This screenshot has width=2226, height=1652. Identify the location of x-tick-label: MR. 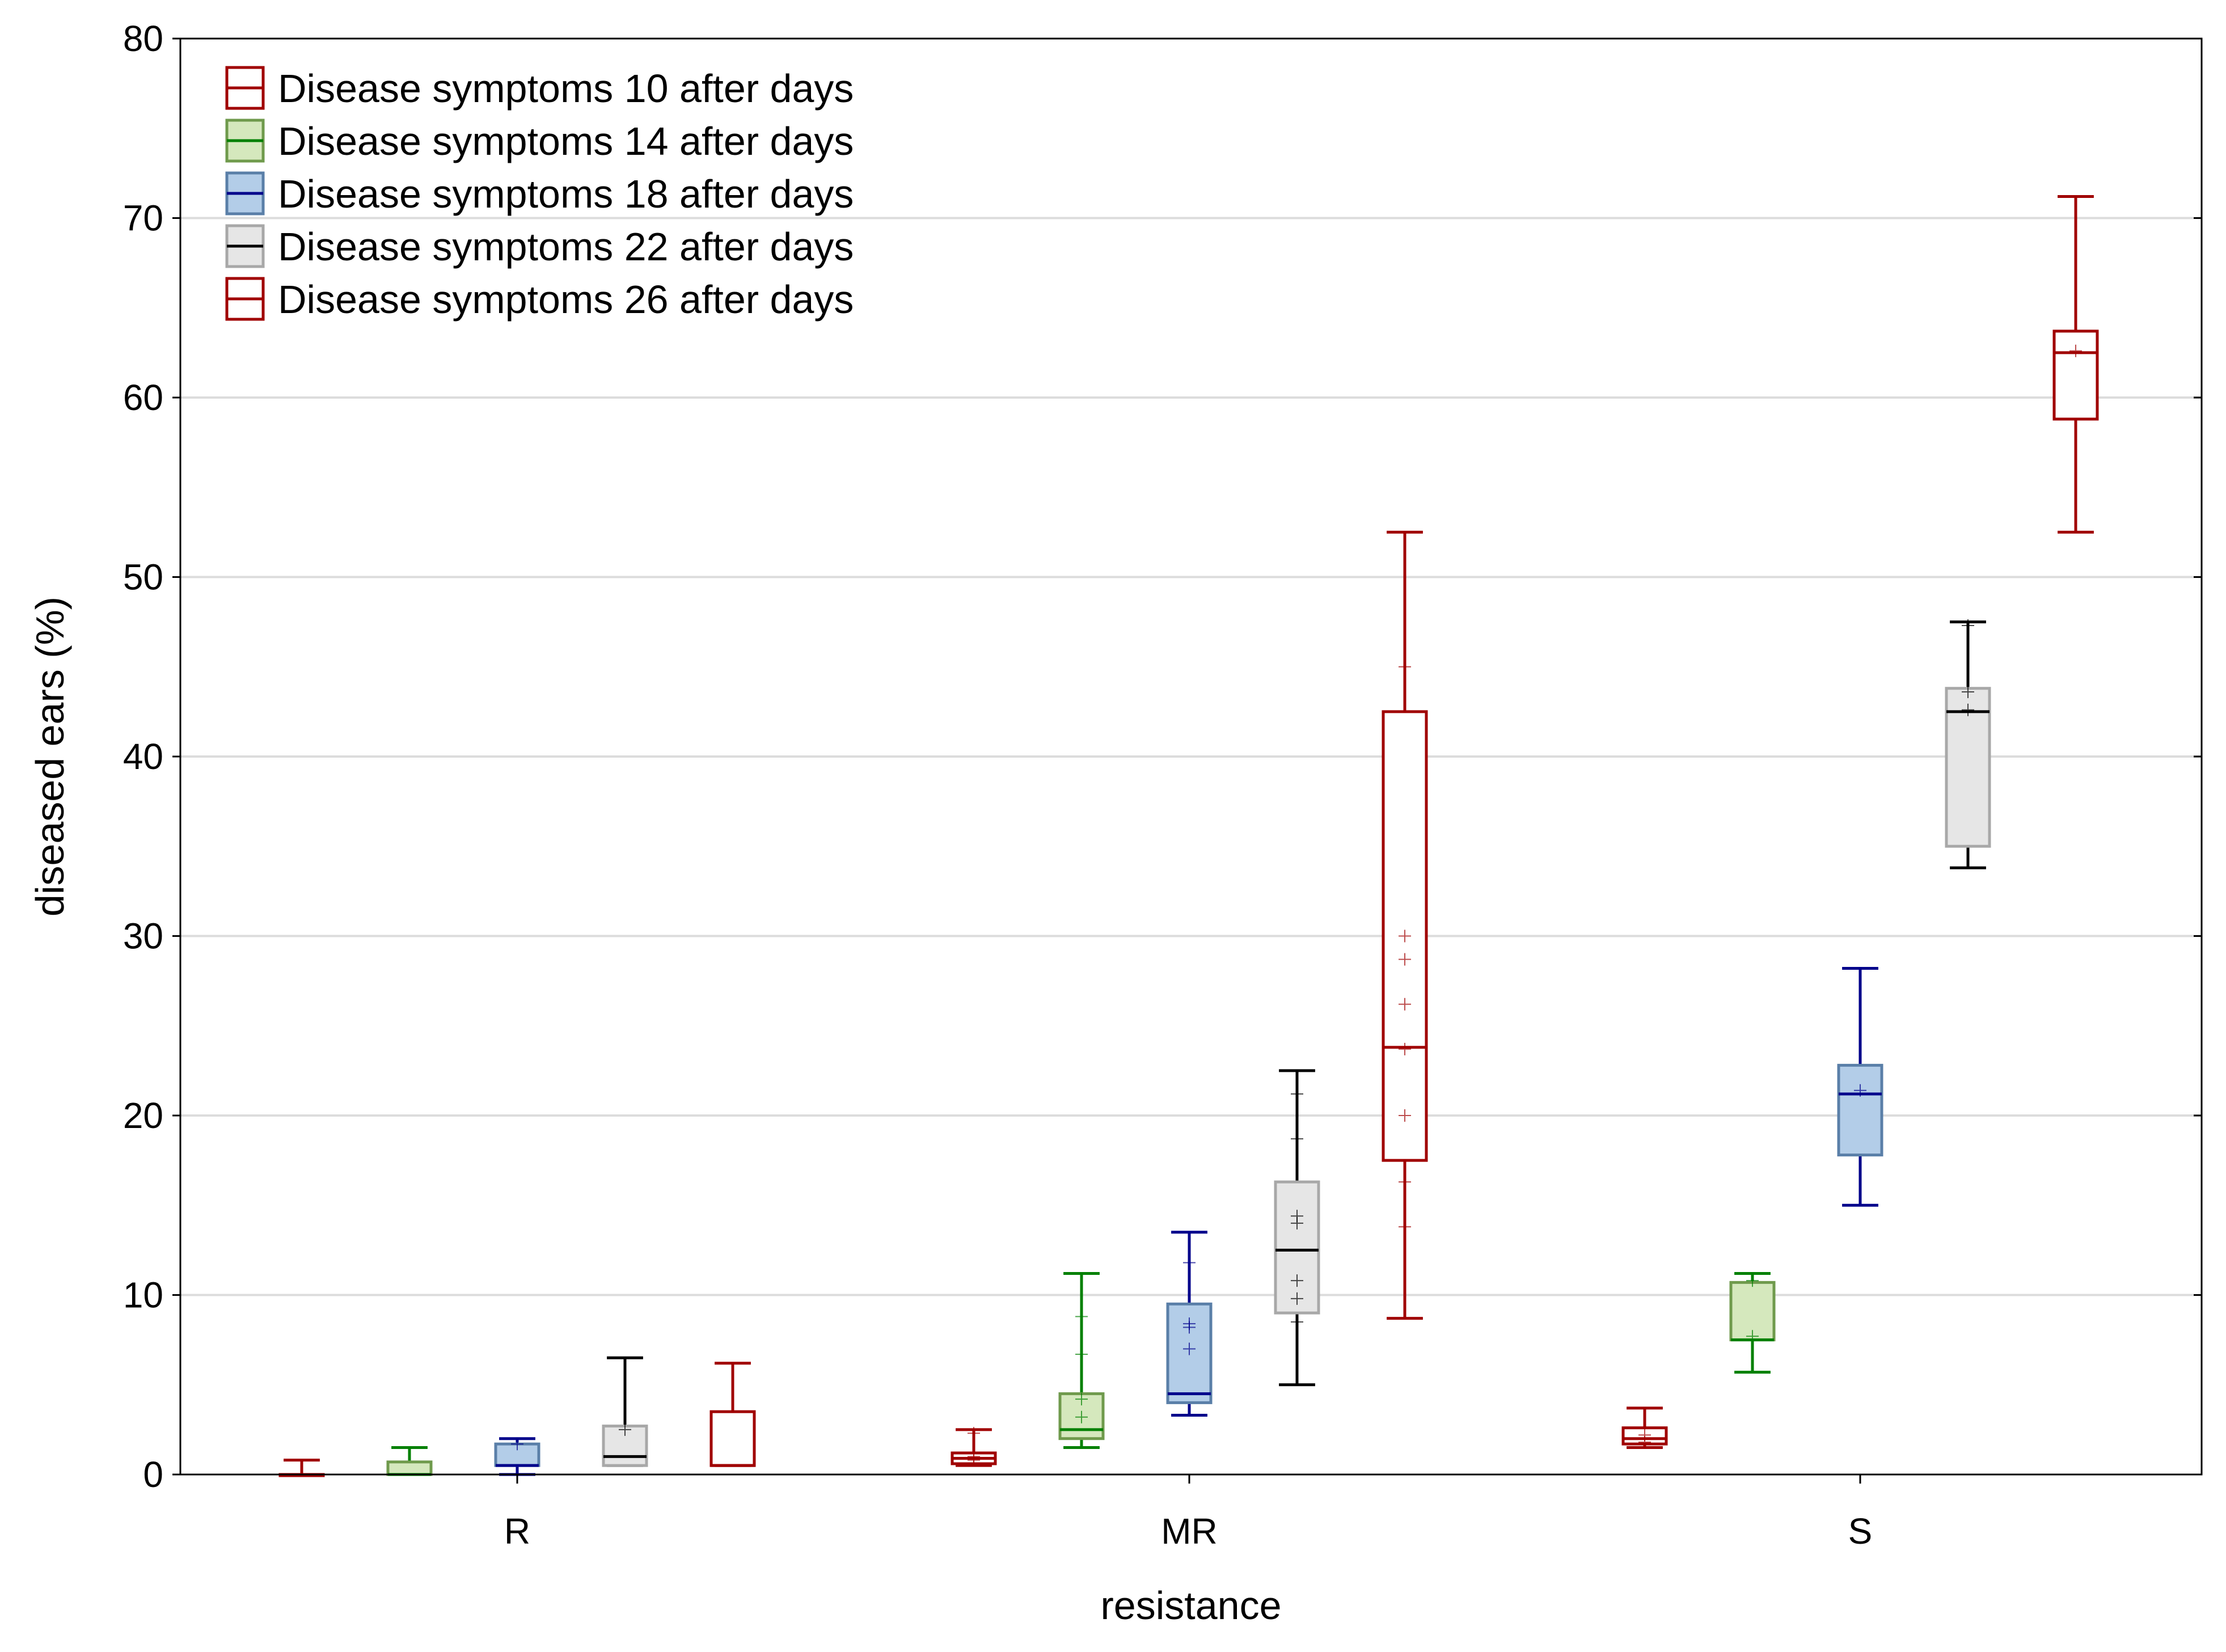
(1189, 1531).